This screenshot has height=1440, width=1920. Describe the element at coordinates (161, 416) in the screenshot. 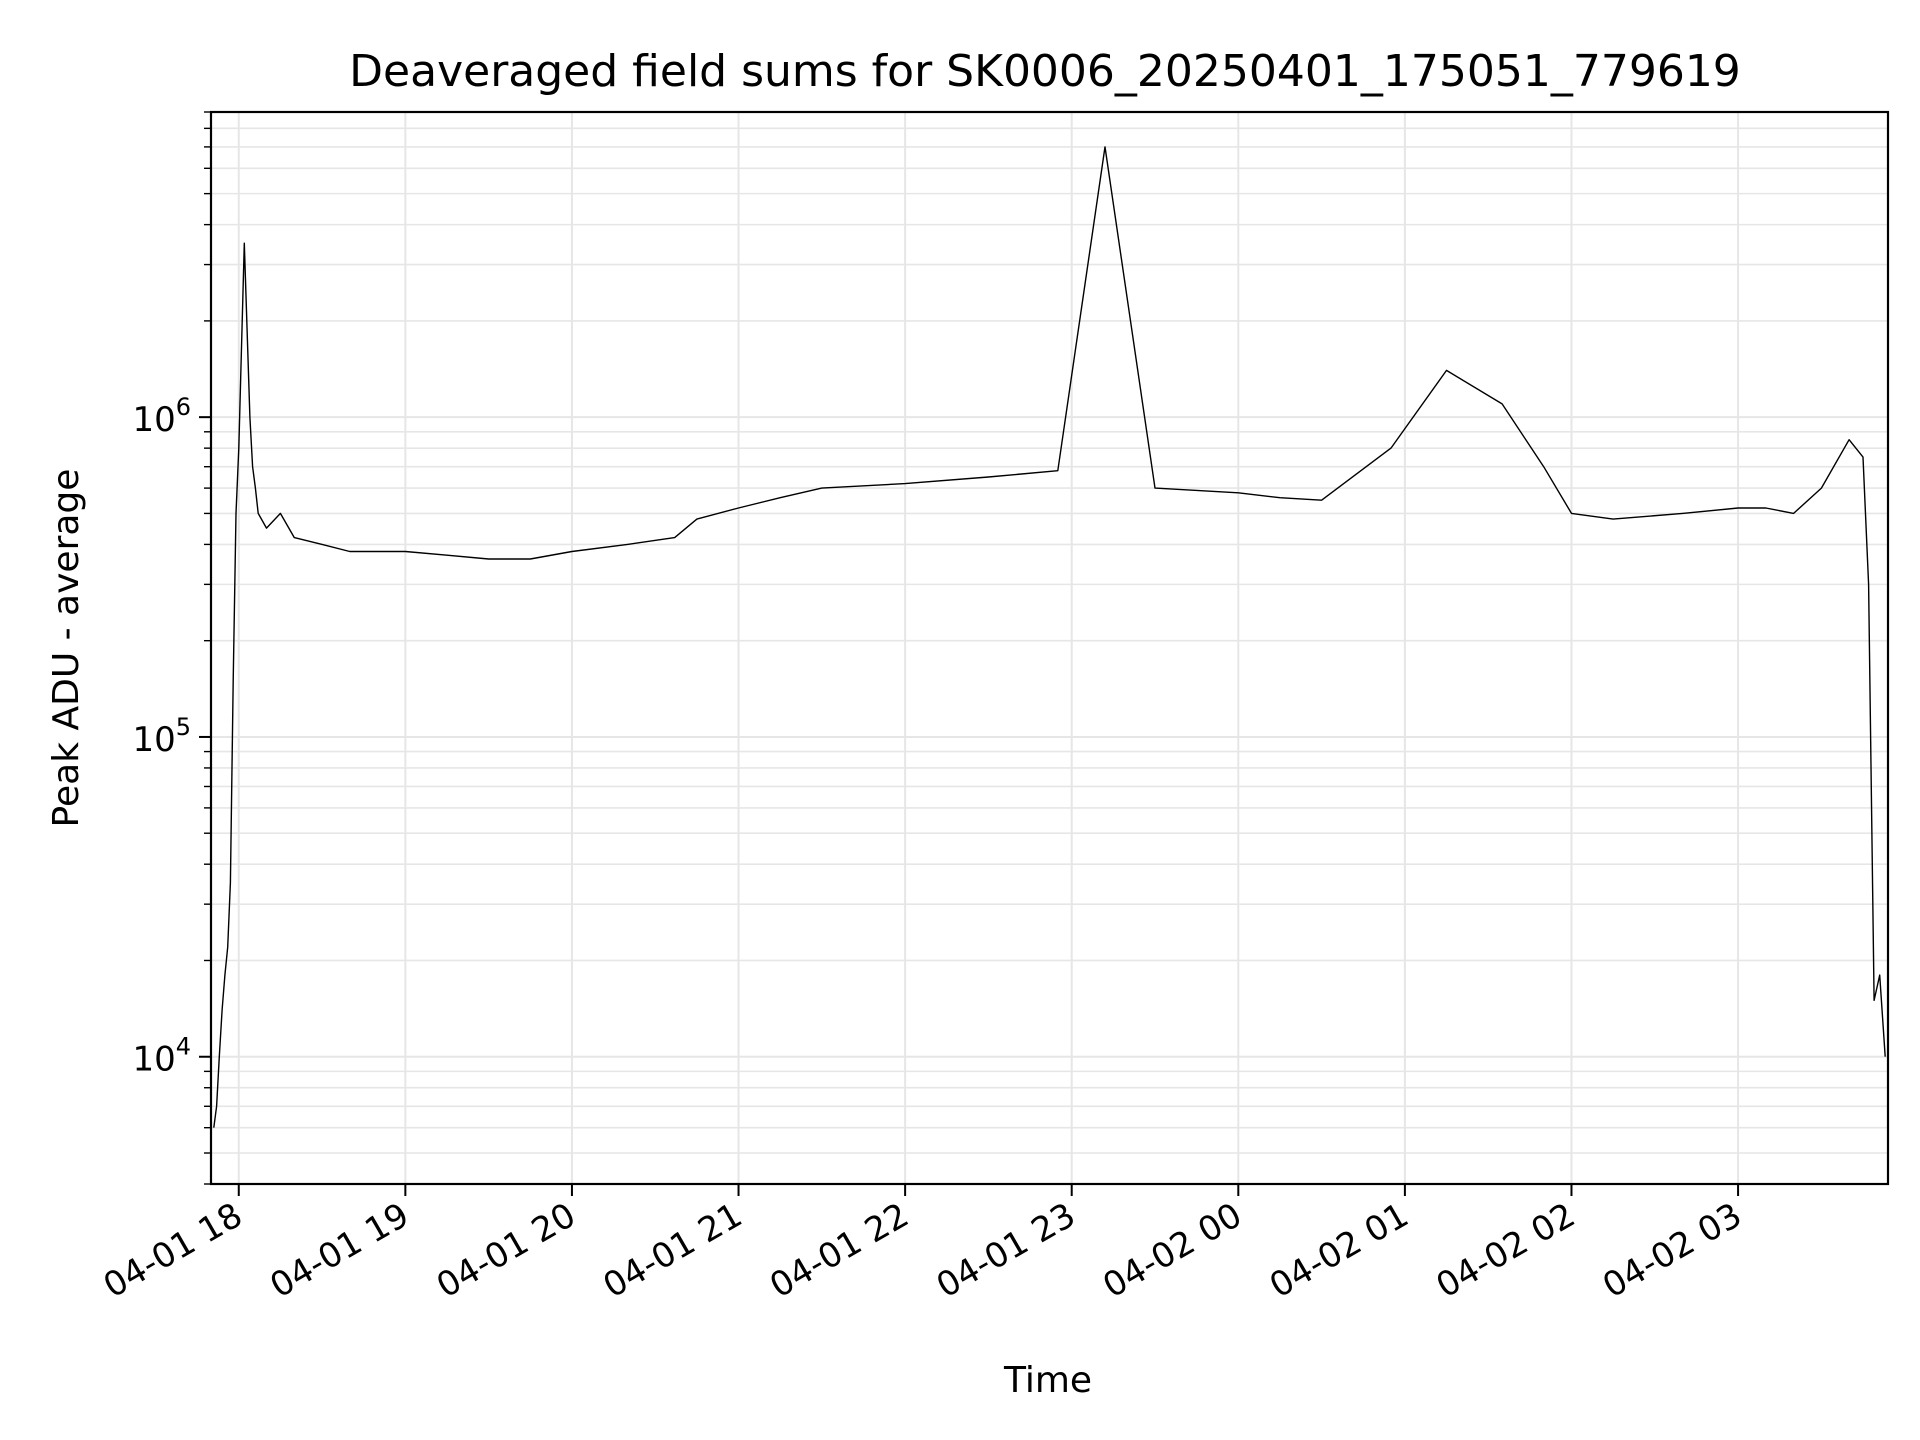

I see `y-tick-label: 10⁶` at that location.